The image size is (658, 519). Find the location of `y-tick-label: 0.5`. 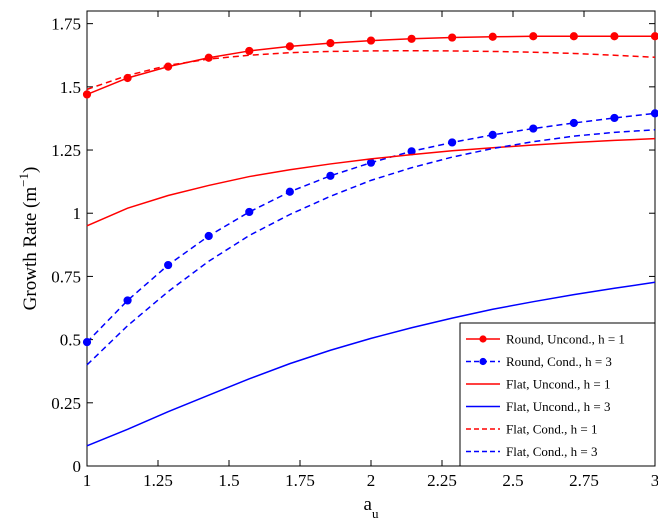

y-tick-label: 0.5 is located at coordinates (70, 340).